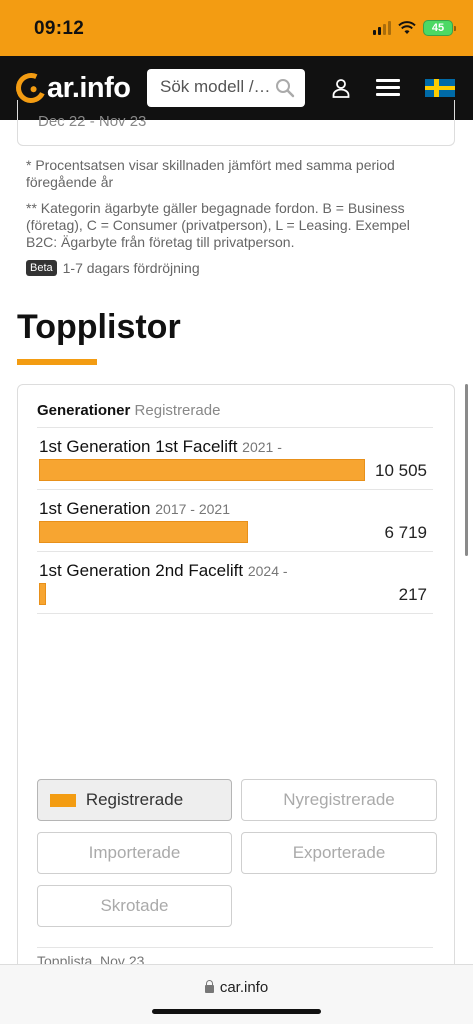 The height and width of the screenshot is (1024, 473). Describe the element at coordinates (41, 268) in the screenshot. I see `beta-badge: Beta` at that location.